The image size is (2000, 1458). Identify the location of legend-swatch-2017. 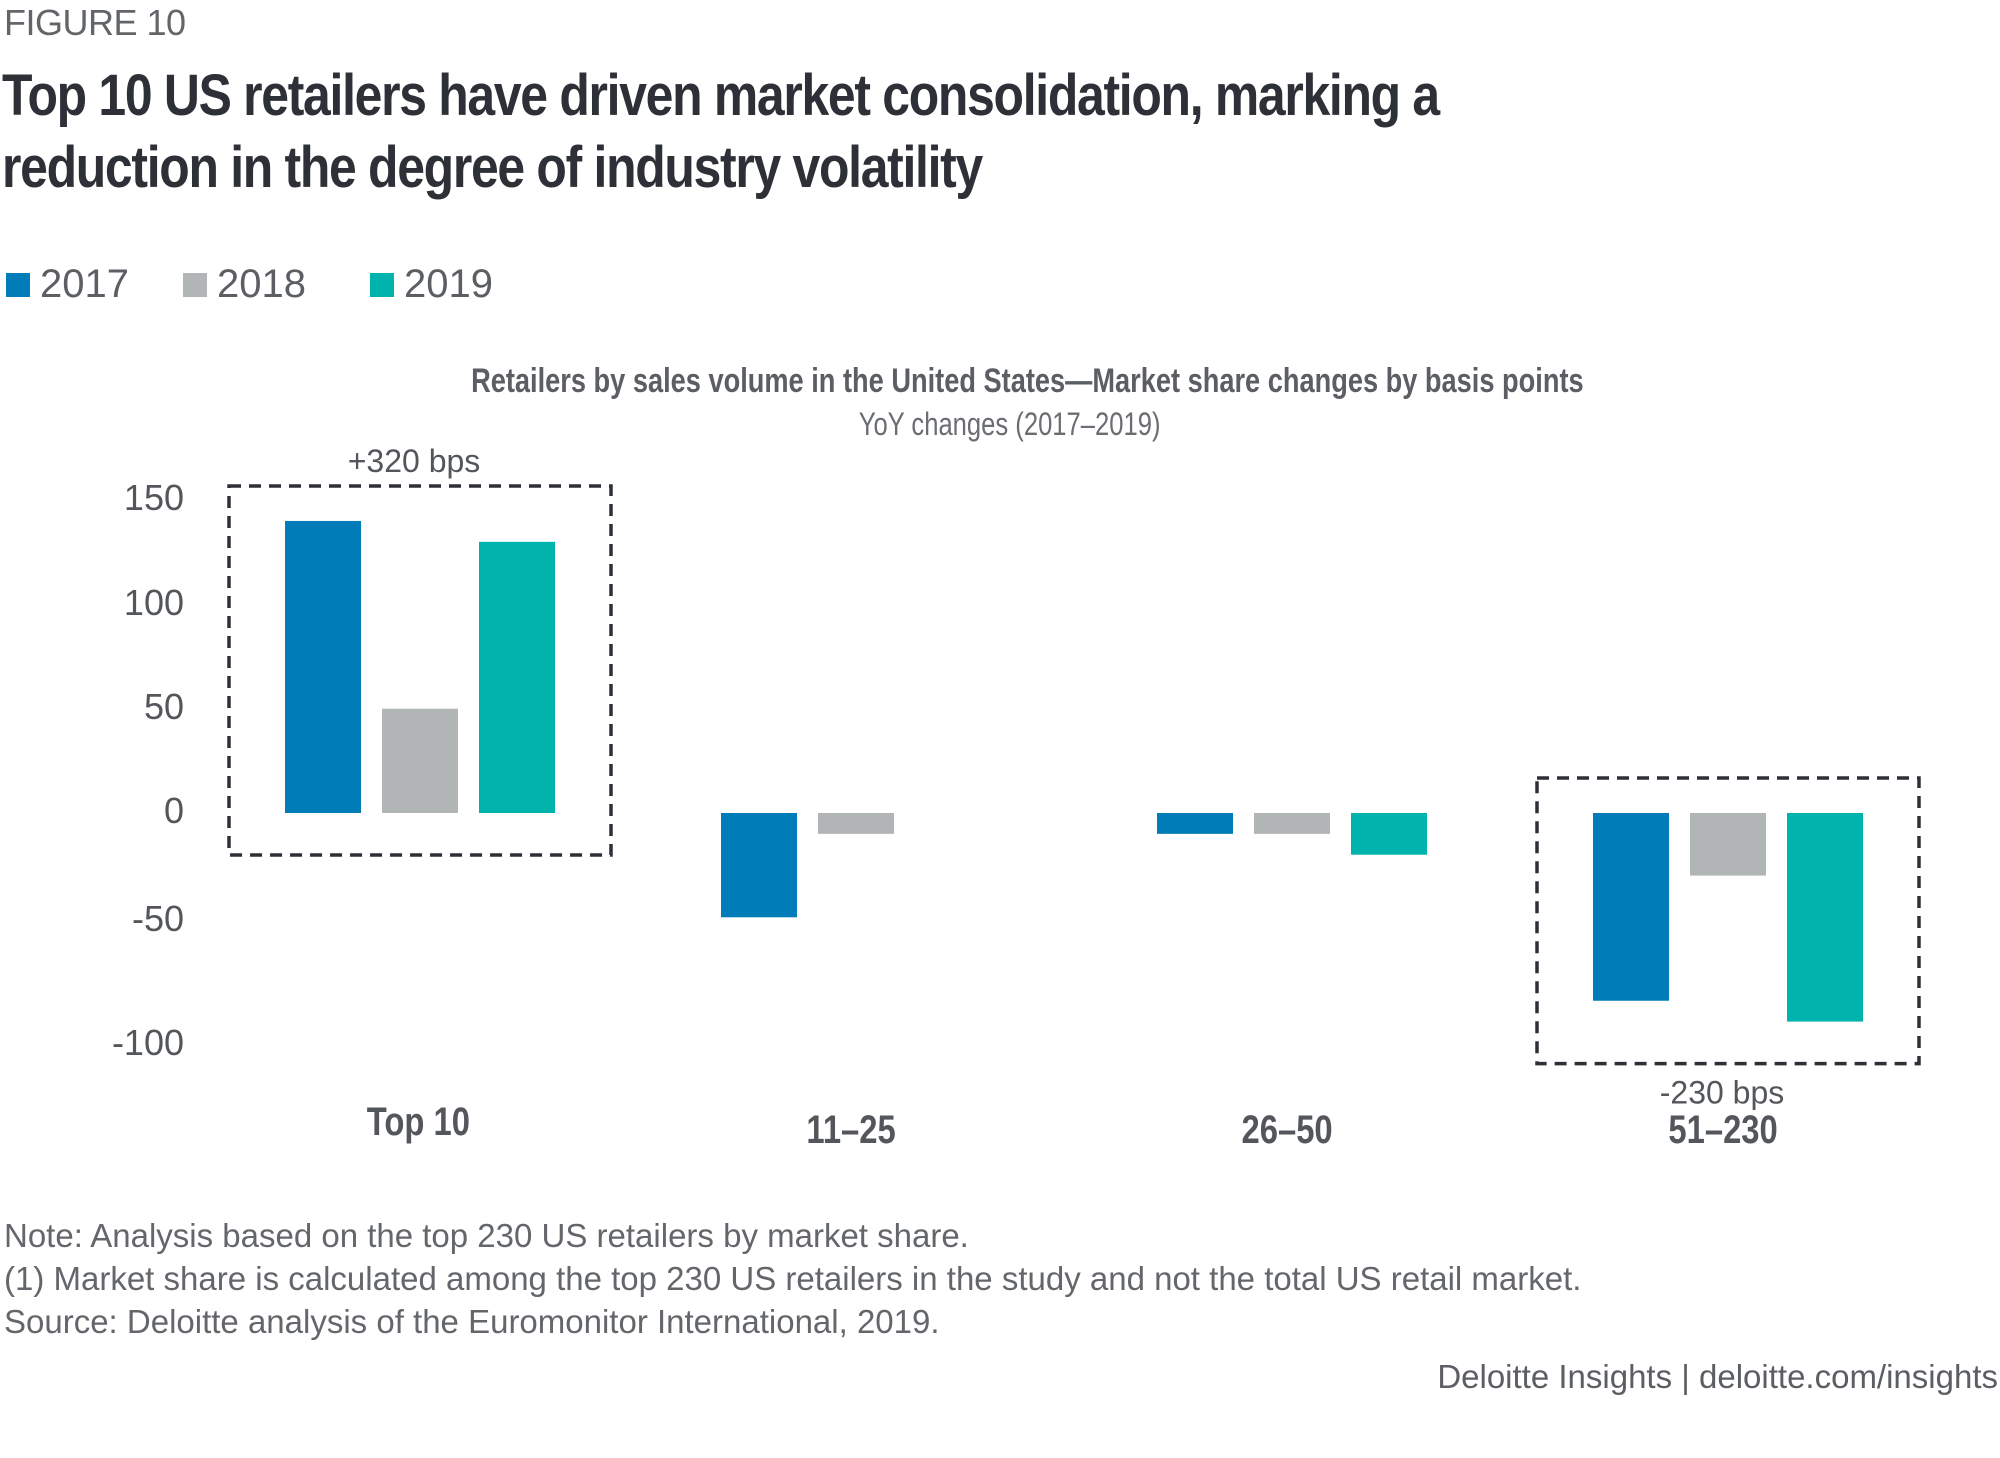
(18, 284).